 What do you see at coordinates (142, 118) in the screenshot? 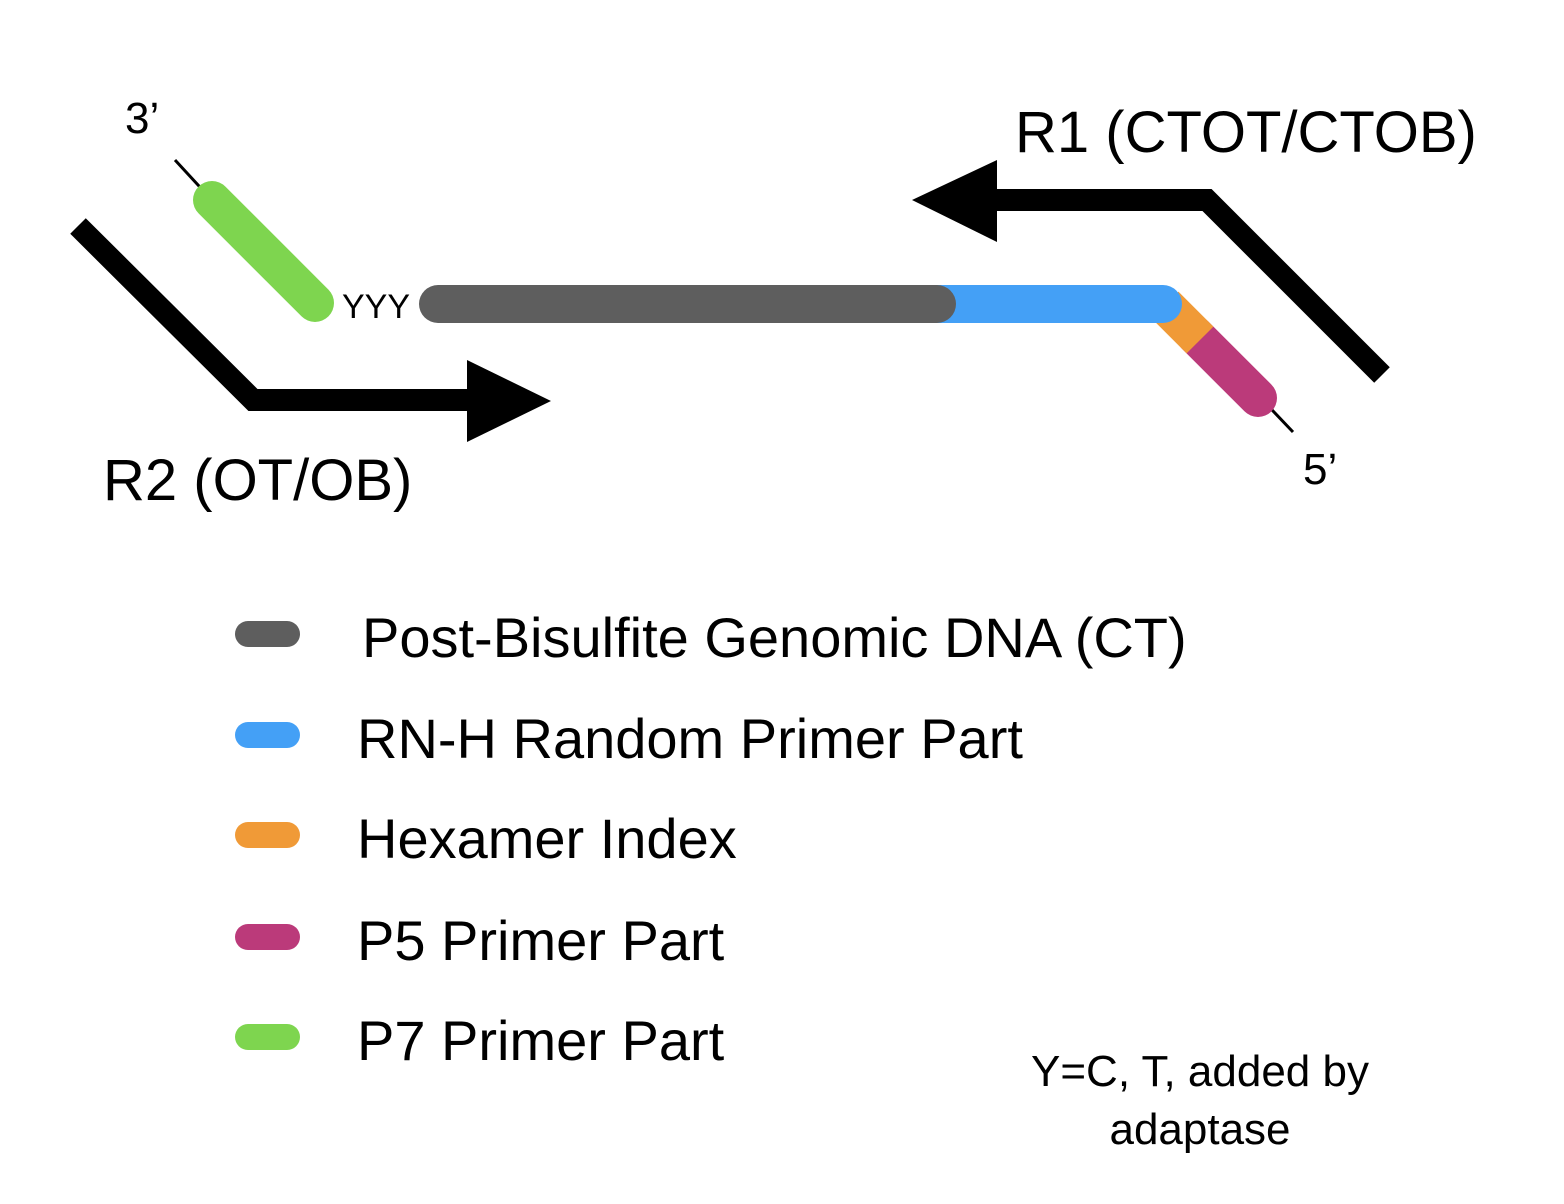
I see `three-prime-label: 3’` at bounding box center [142, 118].